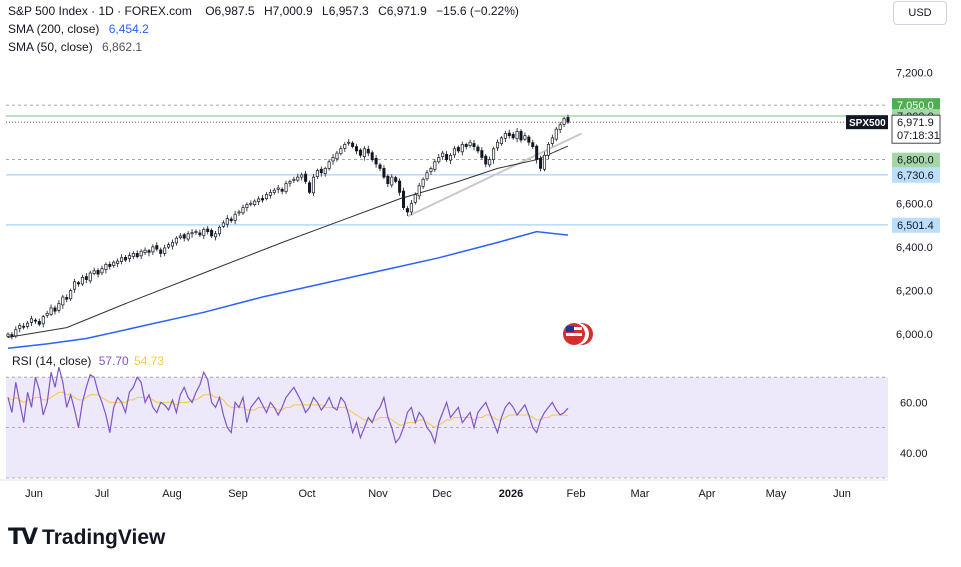 This screenshot has width=961, height=567. What do you see at coordinates (288, 290) in the screenshot?
I see `sma200-line` at bounding box center [288, 290].